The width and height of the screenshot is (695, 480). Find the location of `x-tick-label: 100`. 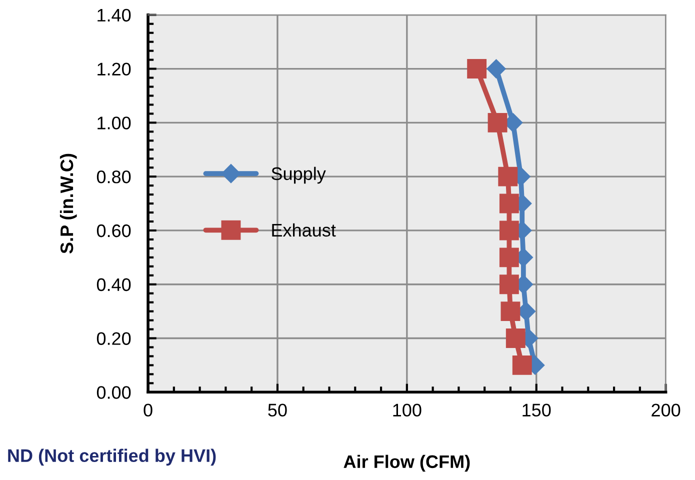

x-tick-label: 100 is located at coordinates (407, 410).